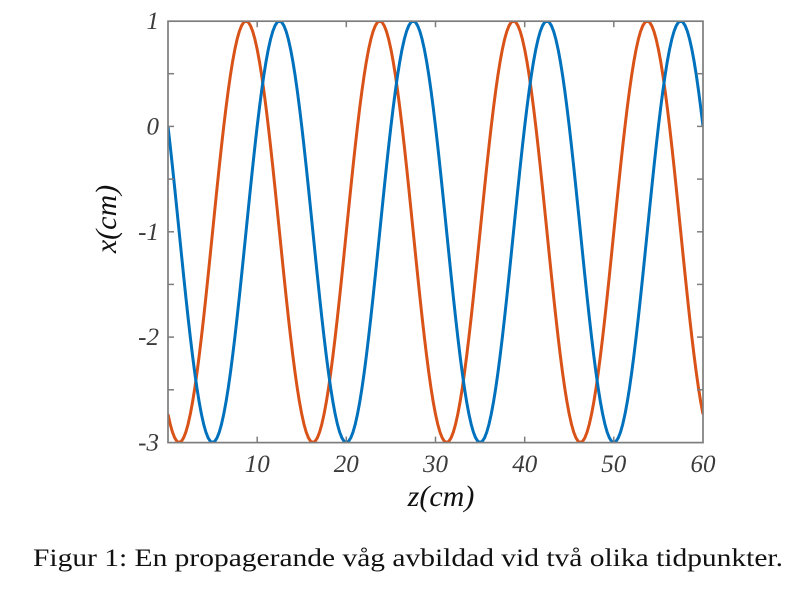 Image resolution: width=800 pixels, height=594 pixels. I want to click on svg-text: 50, so click(614, 464).